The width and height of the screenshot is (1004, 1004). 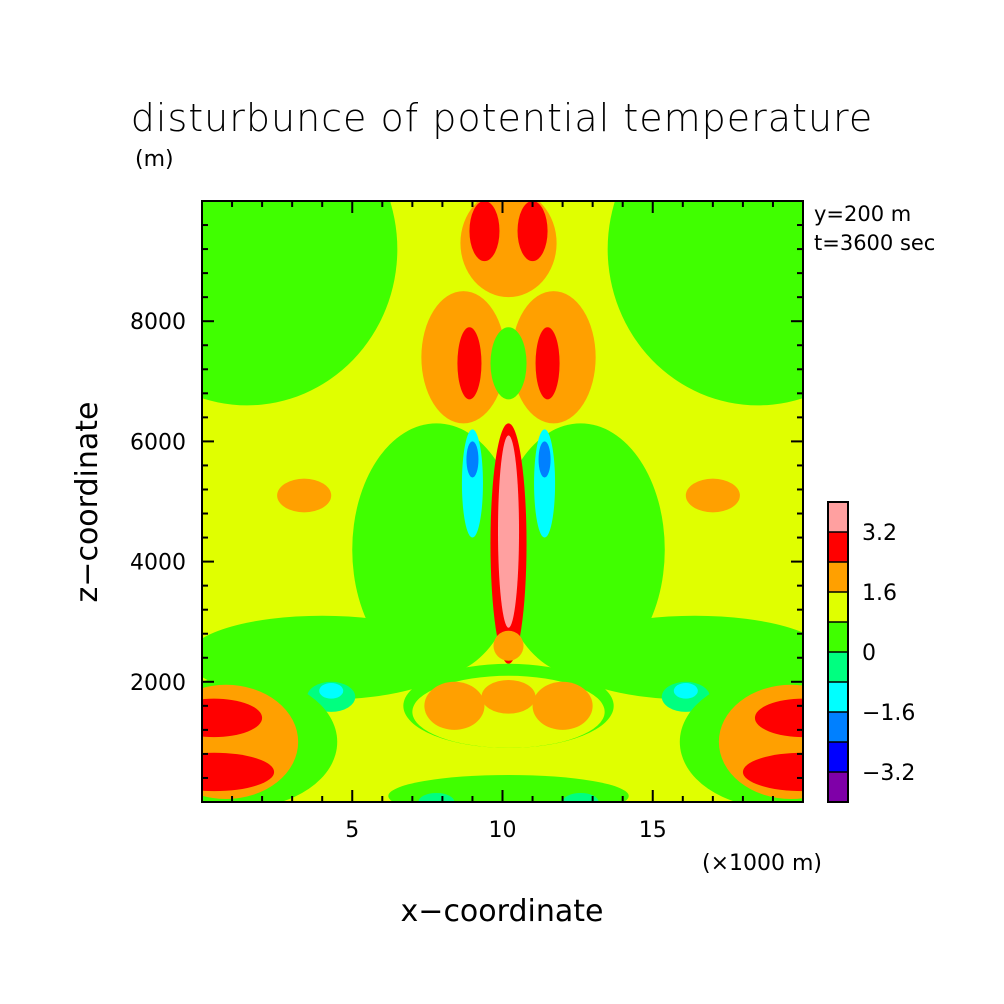 I want to click on annotation-time-value: t=3600 sec, so click(x=874, y=243).